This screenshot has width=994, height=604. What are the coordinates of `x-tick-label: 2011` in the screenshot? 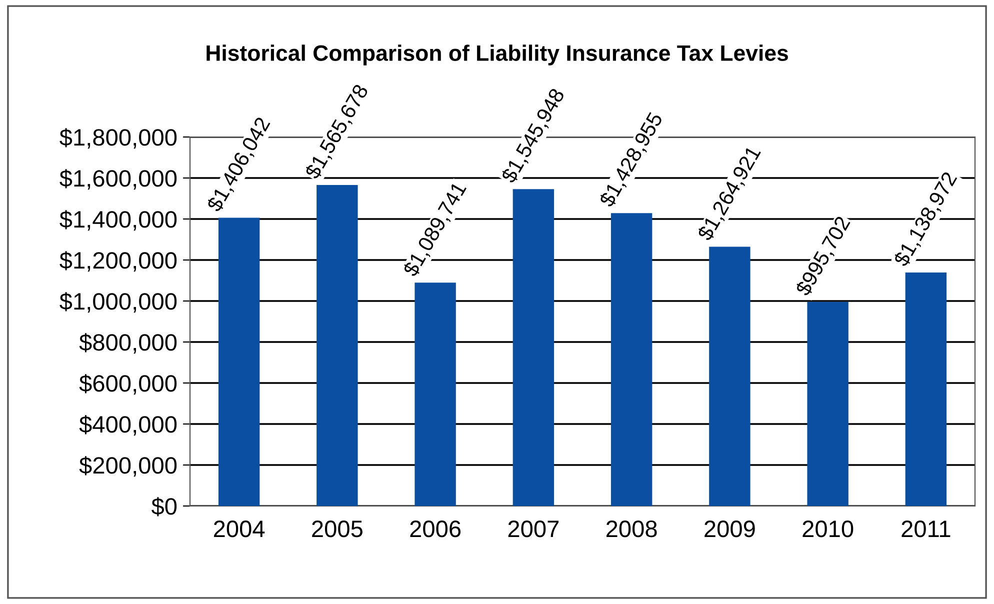 It's located at (926, 529).